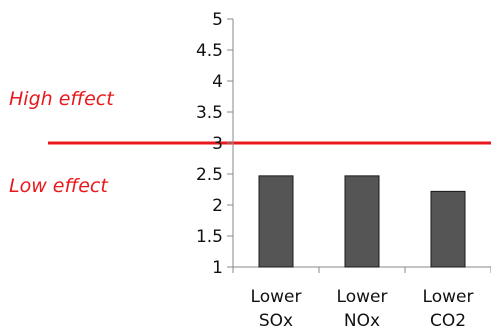 Image resolution: width=491 pixels, height=333 pixels. I want to click on y-tick-label: 3.5, so click(209, 113).